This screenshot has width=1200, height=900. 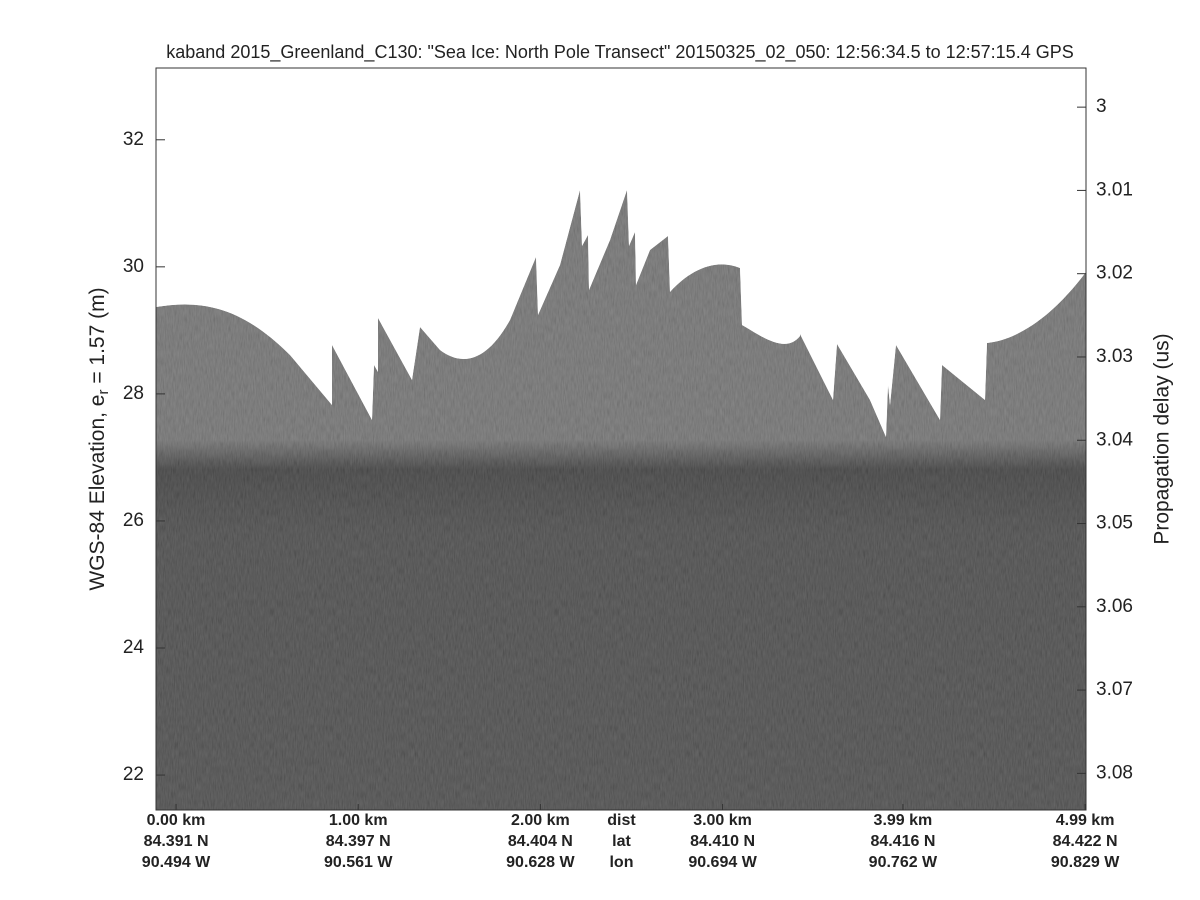 What do you see at coordinates (1101, 106) in the screenshot?
I see `y2-tick-label: 3` at bounding box center [1101, 106].